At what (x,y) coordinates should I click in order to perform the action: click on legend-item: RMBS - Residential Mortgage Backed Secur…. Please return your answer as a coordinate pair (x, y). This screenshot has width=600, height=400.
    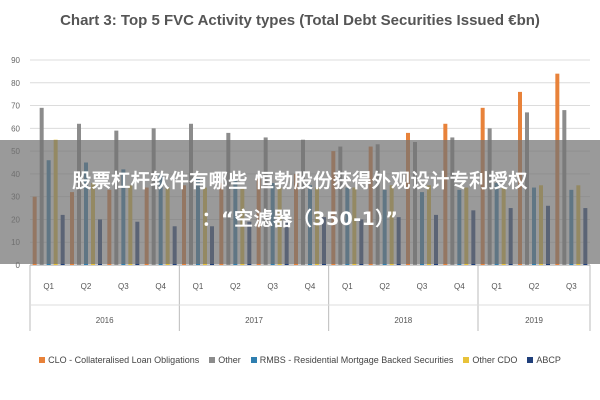
    Looking at the image, I should click on (352, 360).